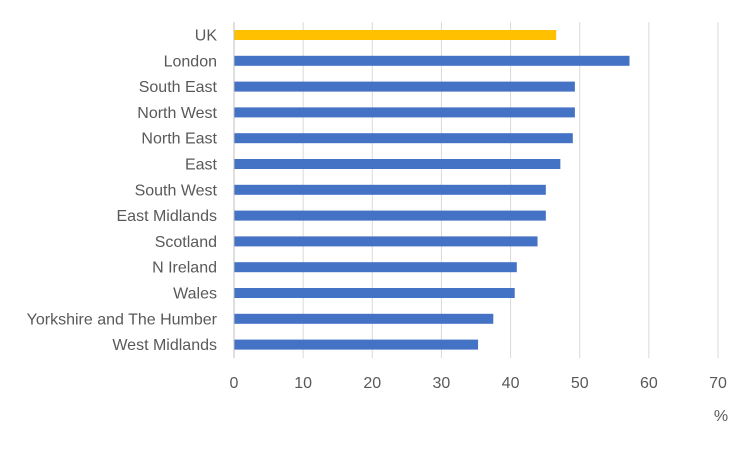  I want to click on category-label: East, so click(201, 165).